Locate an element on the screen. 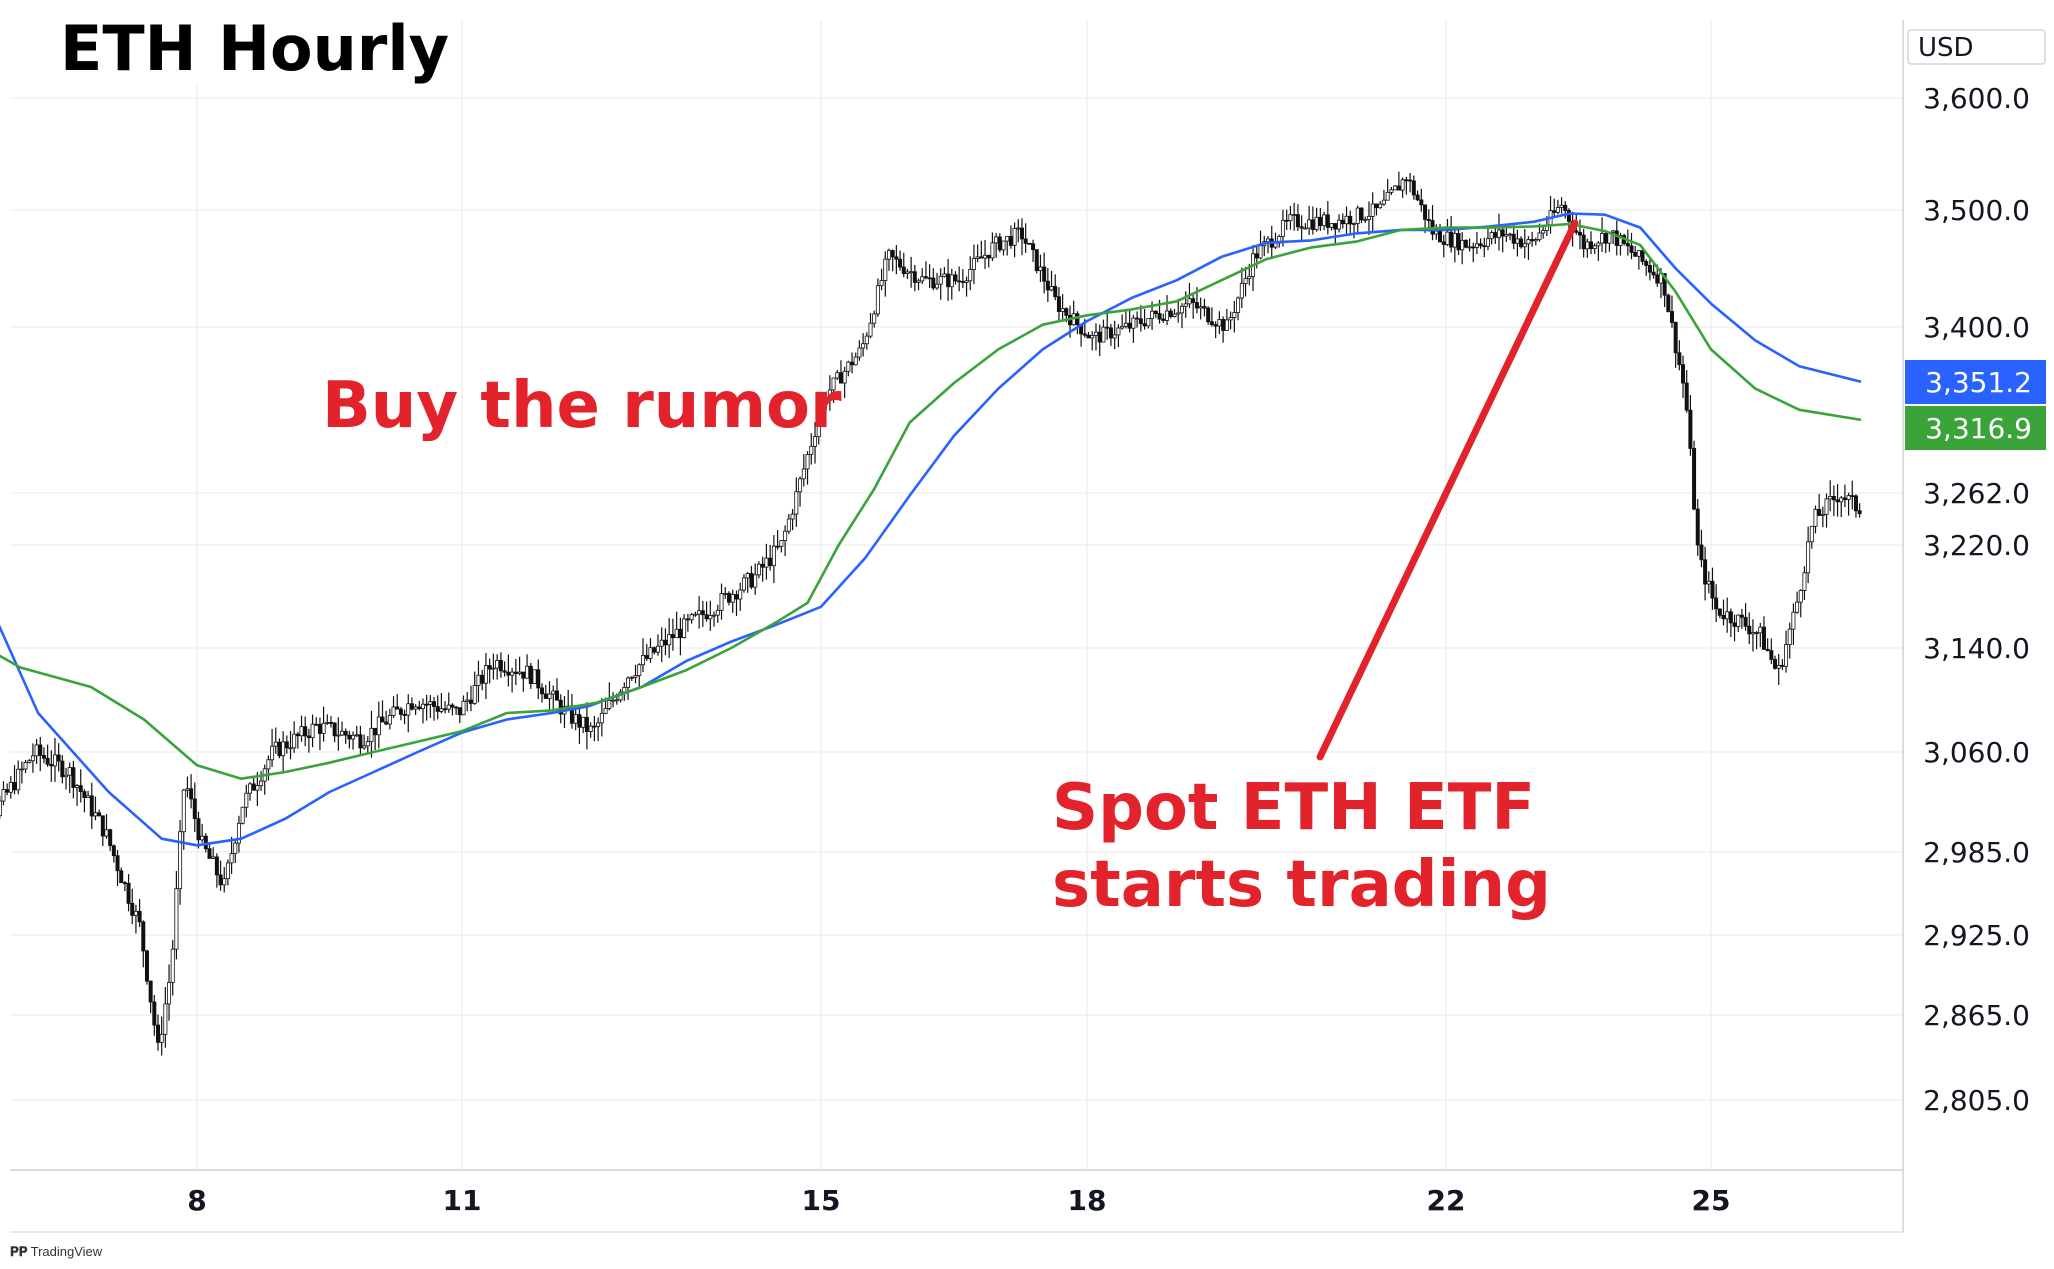 Image resolution: width=2054 pixels, height=1269 pixels. y-tick-label: 3,600.0 is located at coordinates (1976, 98).